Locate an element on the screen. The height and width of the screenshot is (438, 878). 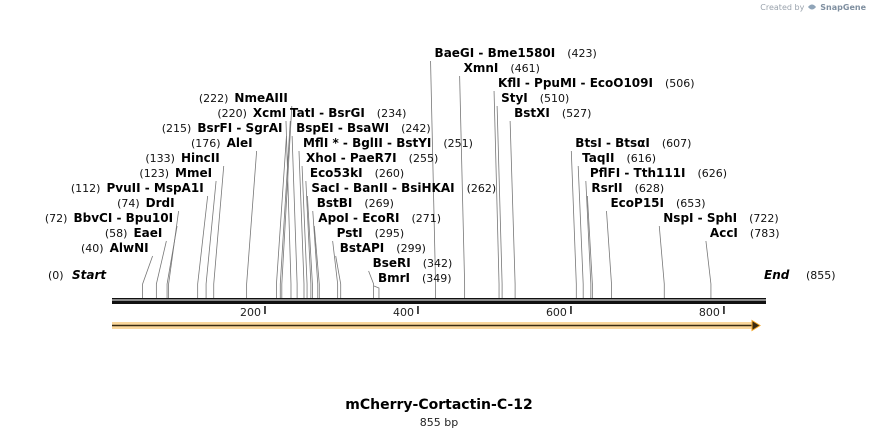
site-name-bseri: BseRI is located at coordinates (392, 263).